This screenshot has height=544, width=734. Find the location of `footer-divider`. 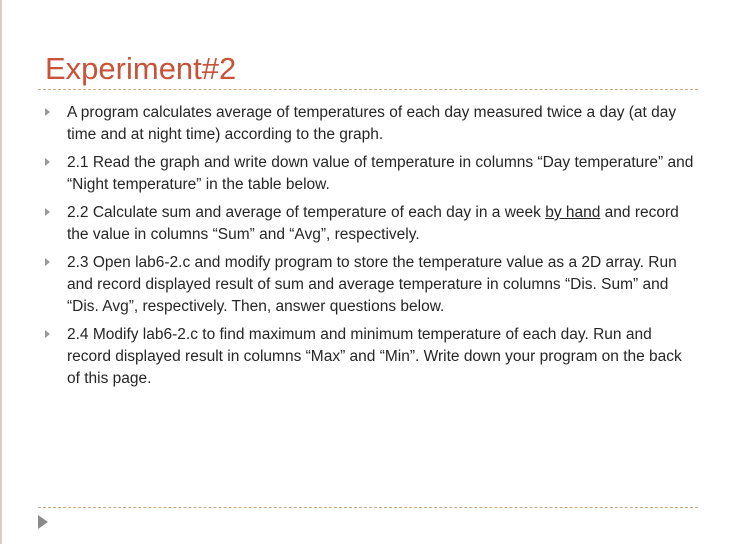

footer-divider is located at coordinates (368, 507).